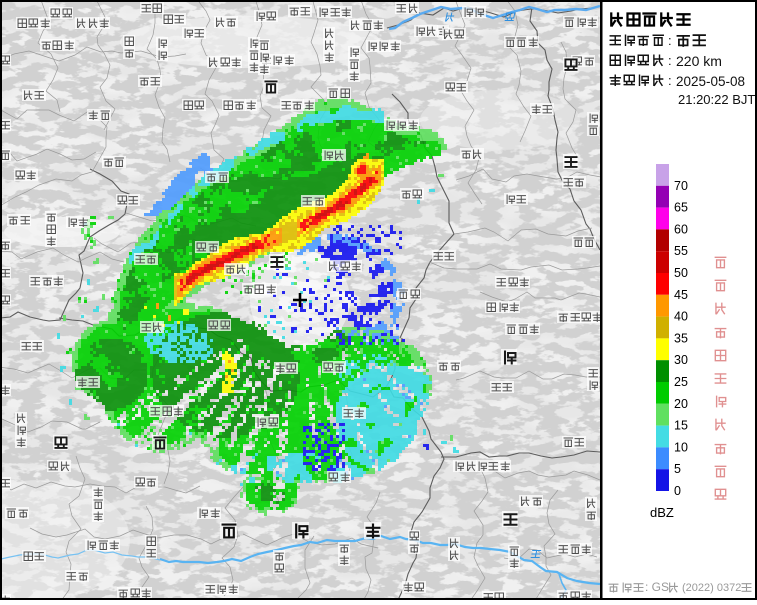  I want to click on svg-text:: GS: : GS, so click(657, 587).